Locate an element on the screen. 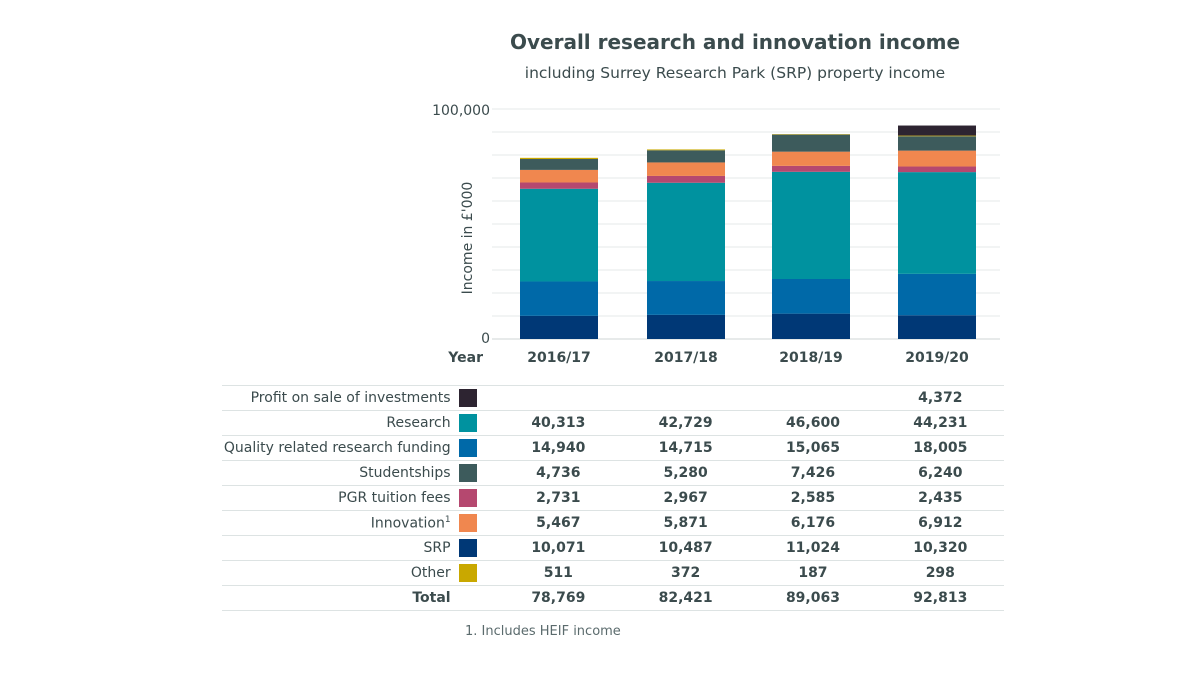 This screenshot has height=675, width=1200. value-cell: 372 is located at coordinates (685, 573).